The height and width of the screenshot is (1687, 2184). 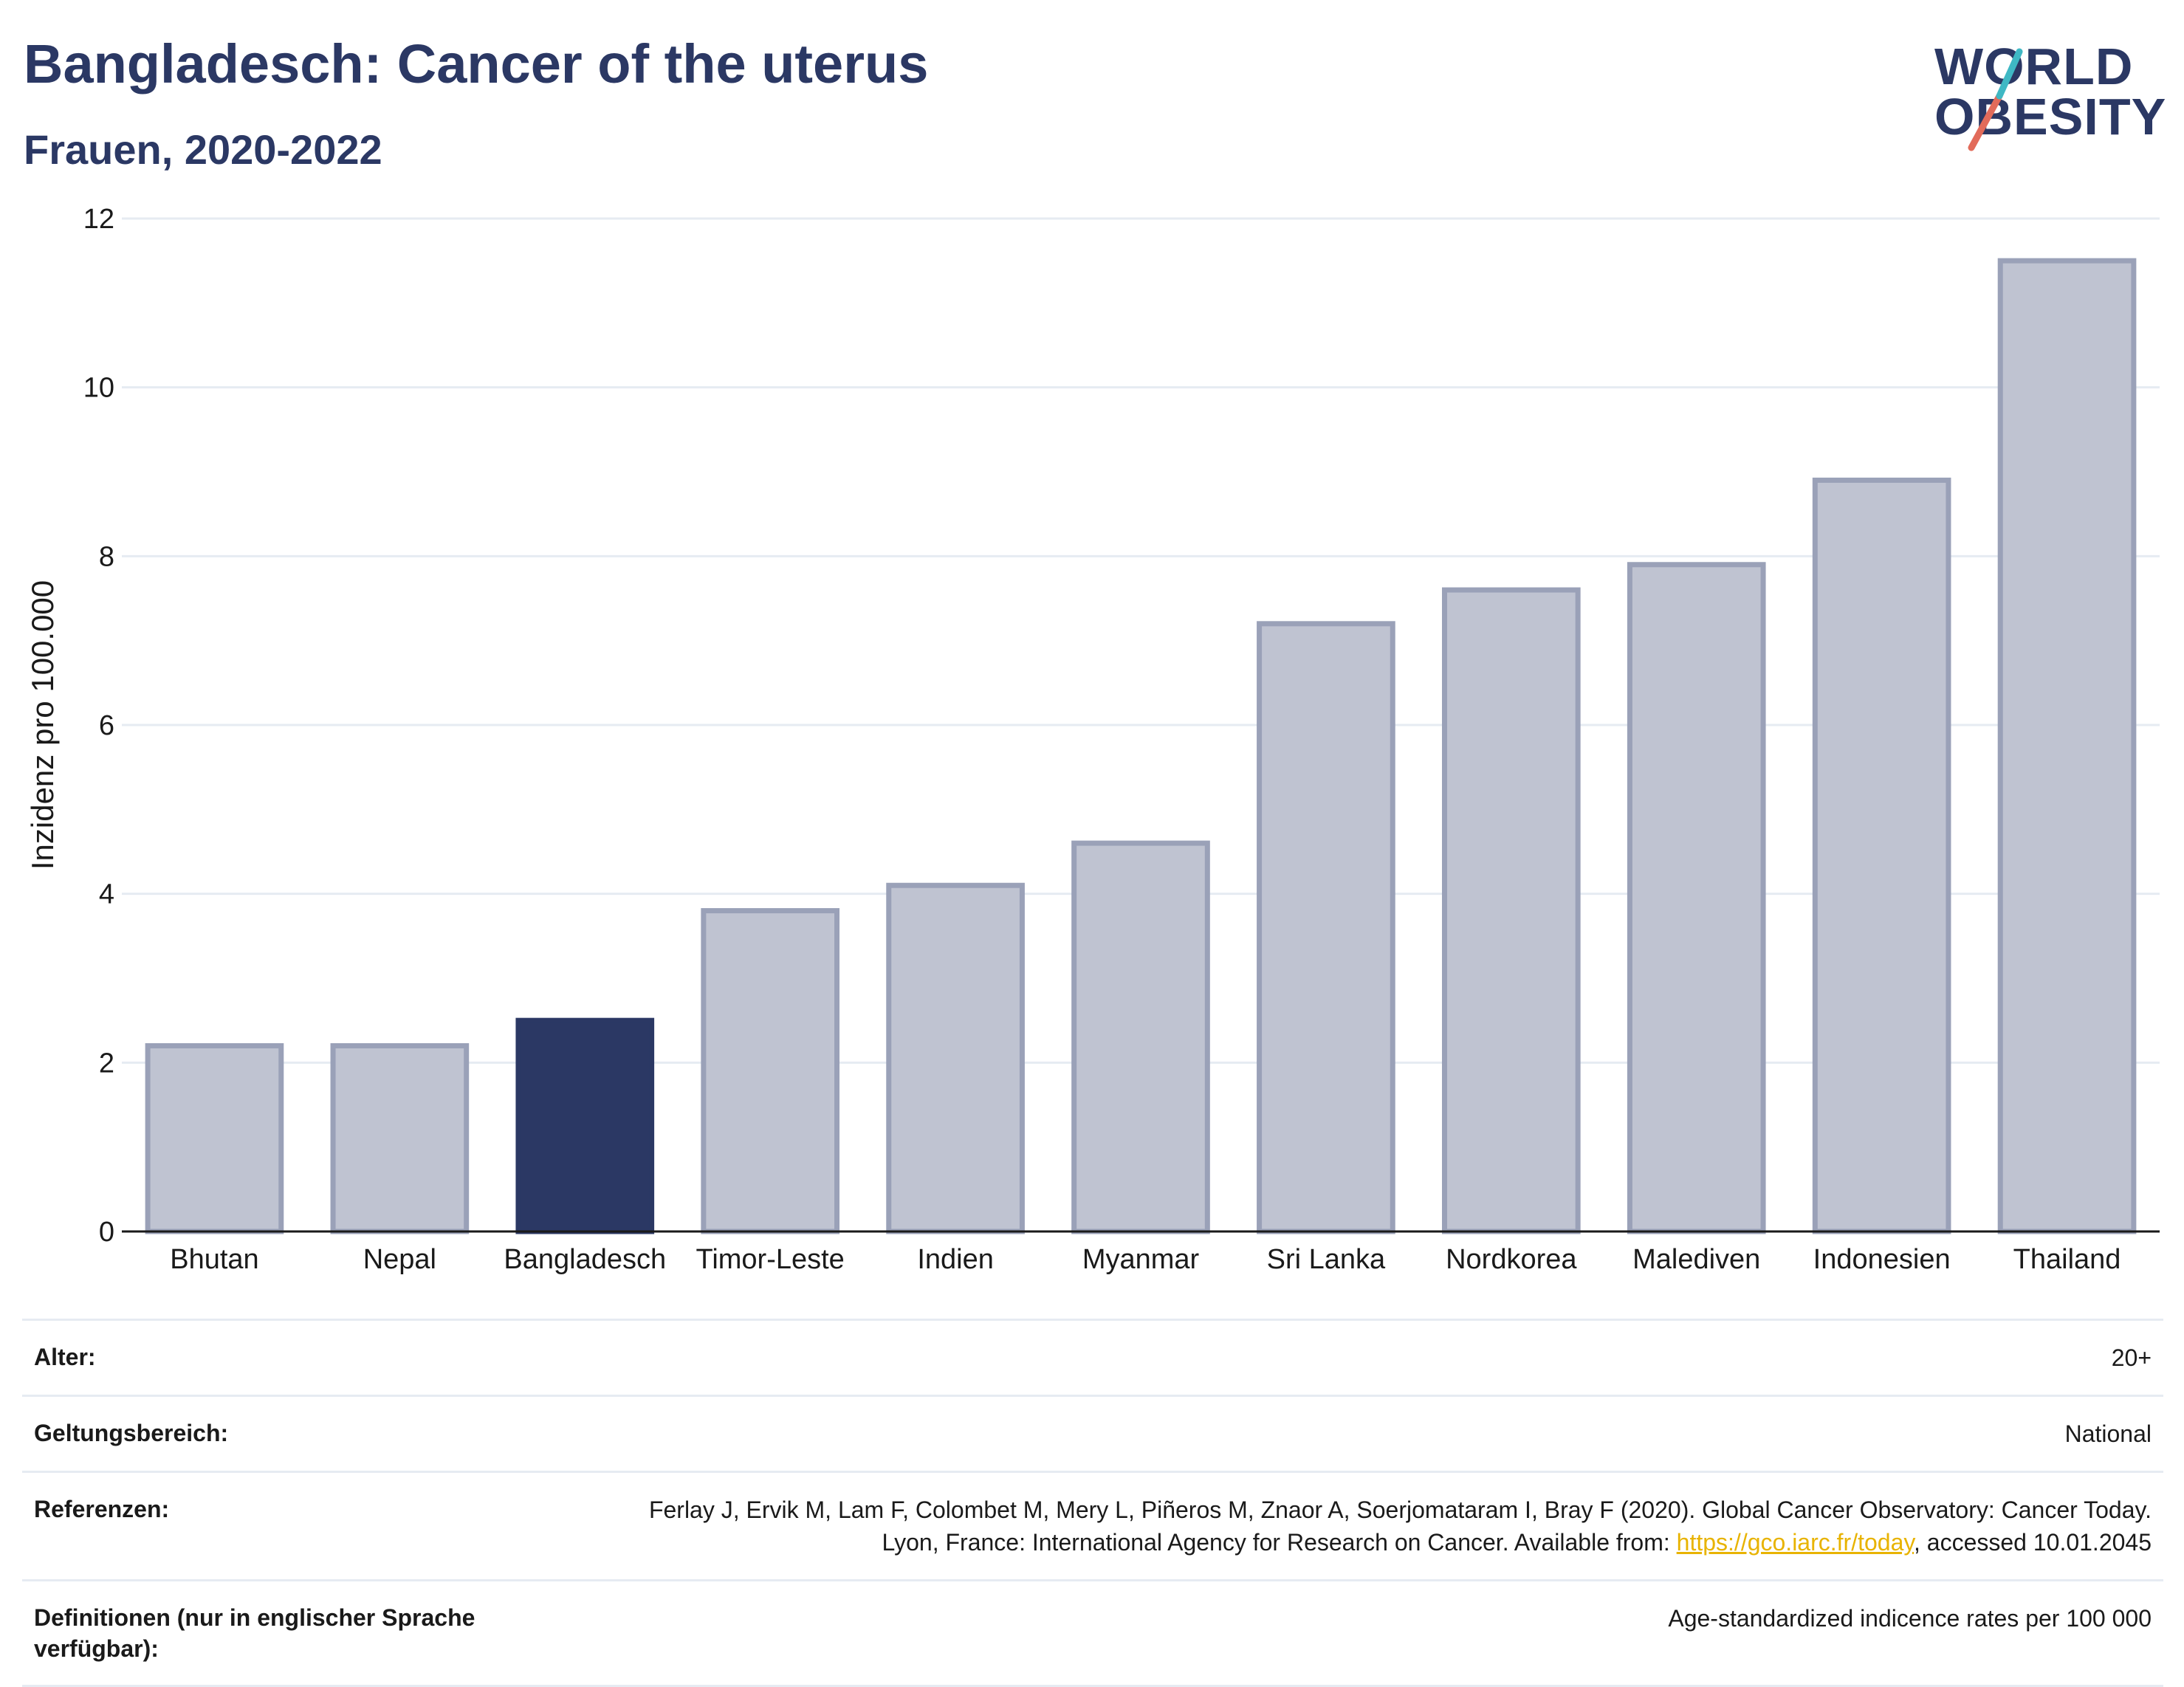 I want to click on y-tick-label: 10, so click(x=99, y=389).